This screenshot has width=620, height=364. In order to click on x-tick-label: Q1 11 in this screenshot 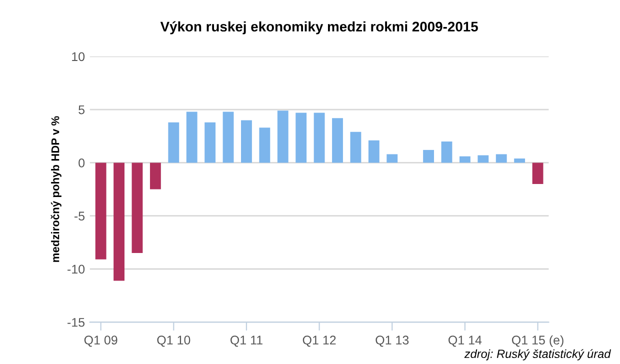, I will do `click(246, 341)`.